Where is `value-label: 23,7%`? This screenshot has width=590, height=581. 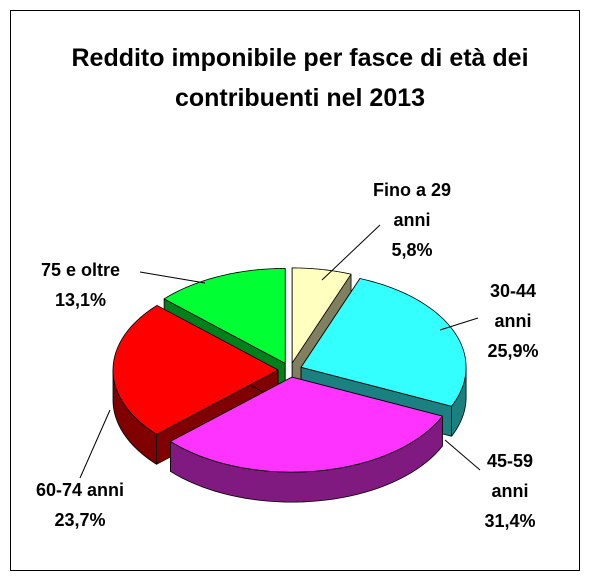
value-label: 23,7% is located at coordinates (80, 520).